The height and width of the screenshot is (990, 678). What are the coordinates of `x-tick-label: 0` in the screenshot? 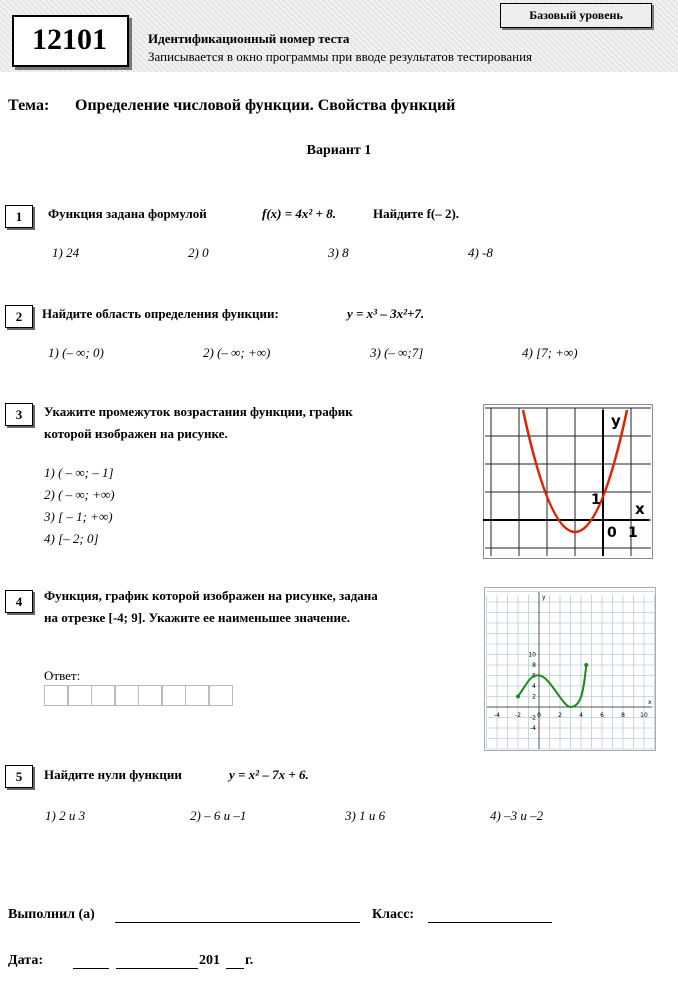 It's located at (539, 715).